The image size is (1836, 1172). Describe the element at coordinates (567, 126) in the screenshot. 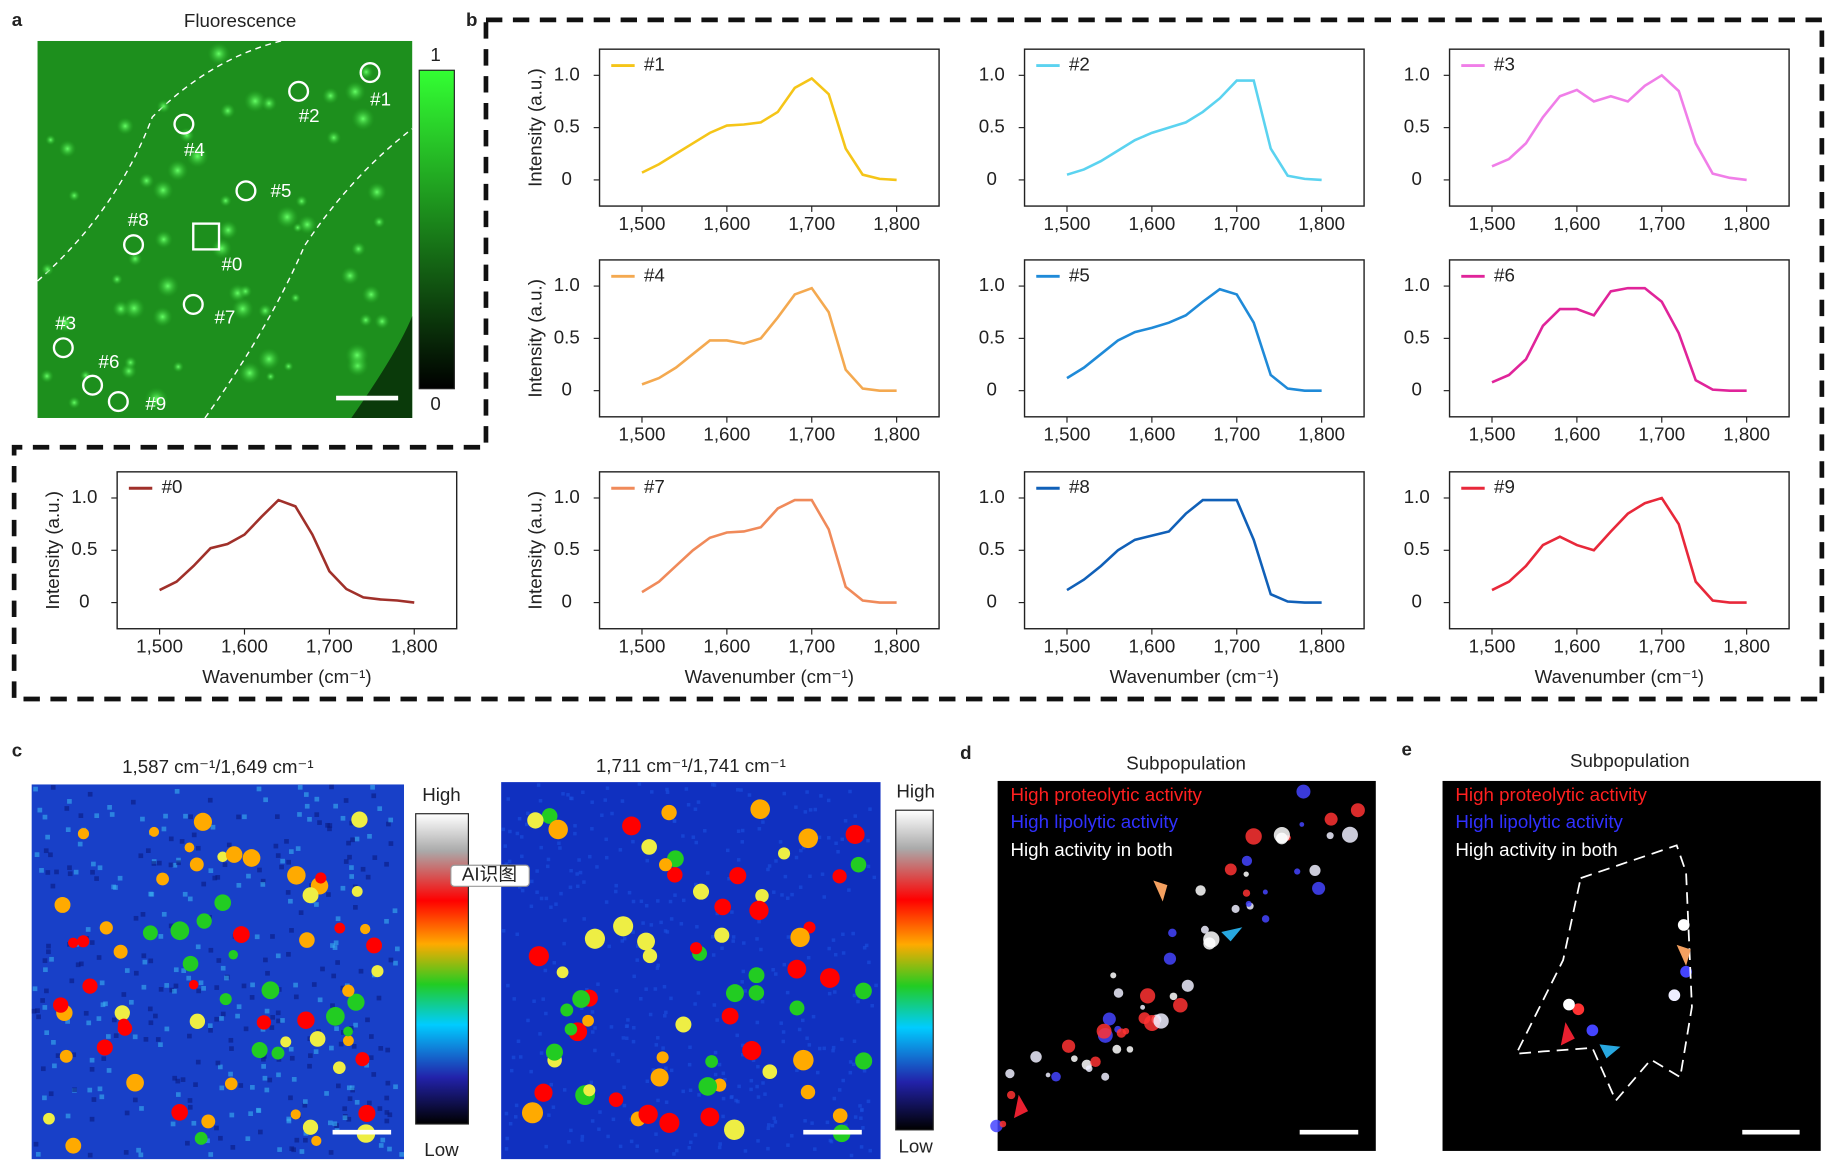

I see `y-tick-label: 0.5` at that location.